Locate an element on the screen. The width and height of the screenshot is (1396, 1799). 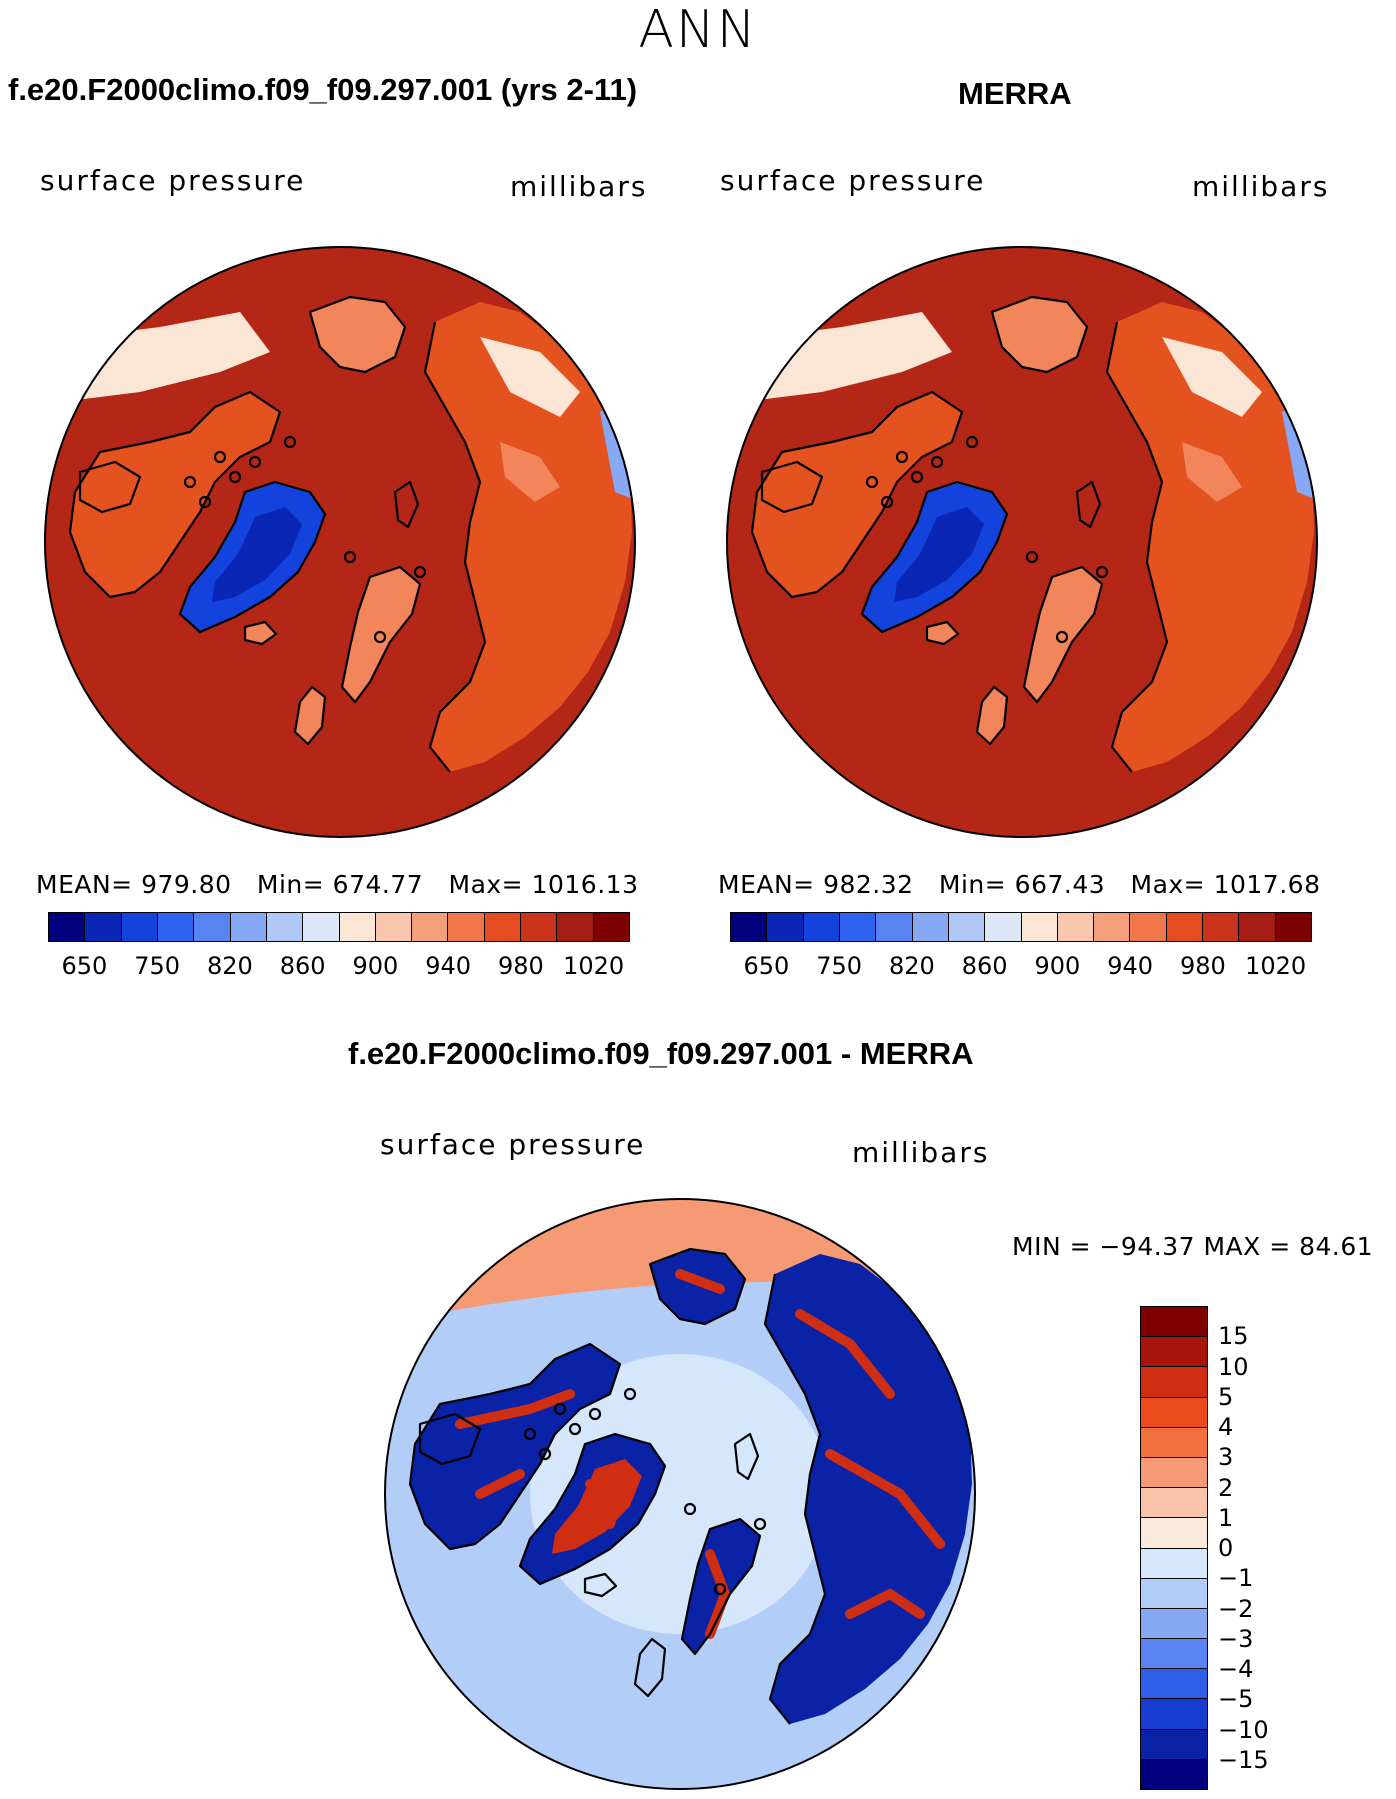
colorbar-tick-label: 750 is located at coordinates (839, 966).